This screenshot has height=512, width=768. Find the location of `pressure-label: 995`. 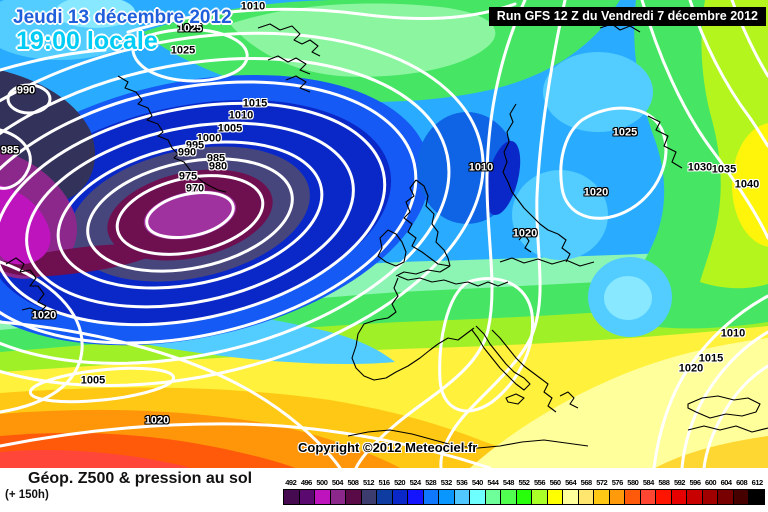

pressure-label: 995 is located at coordinates (195, 145).